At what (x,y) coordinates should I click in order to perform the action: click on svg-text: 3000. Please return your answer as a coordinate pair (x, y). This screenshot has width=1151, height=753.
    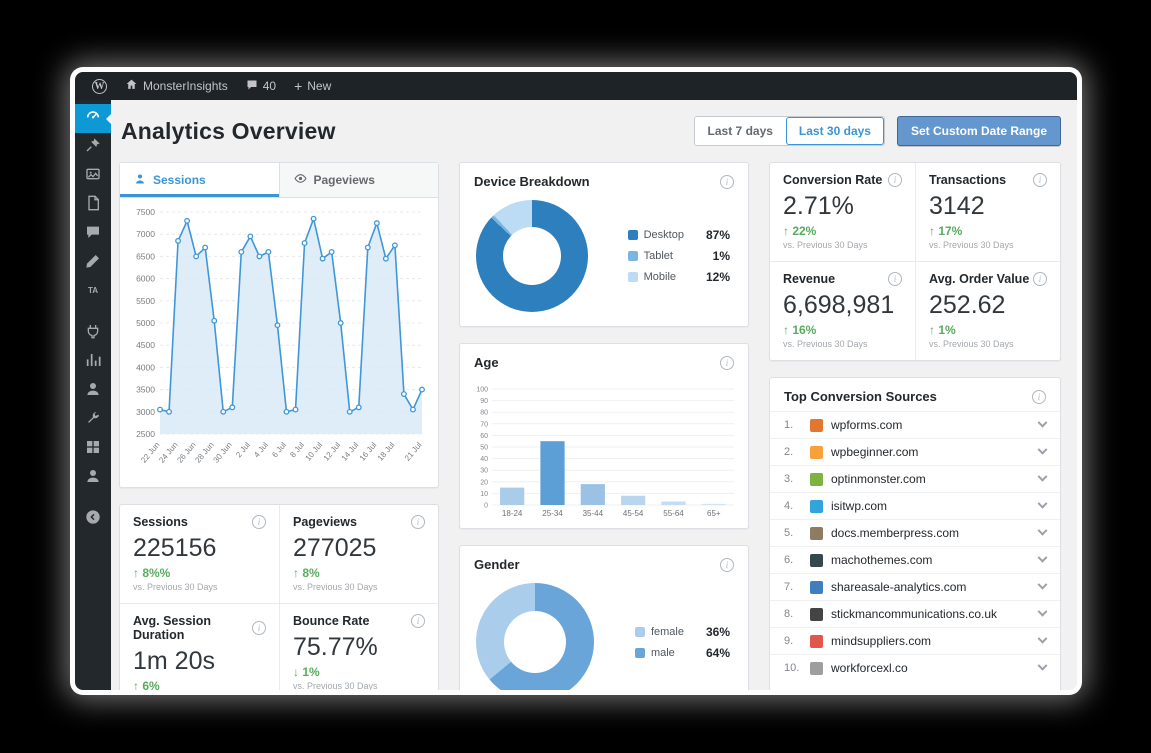
    Looking at the image, I should click on (145, 412).